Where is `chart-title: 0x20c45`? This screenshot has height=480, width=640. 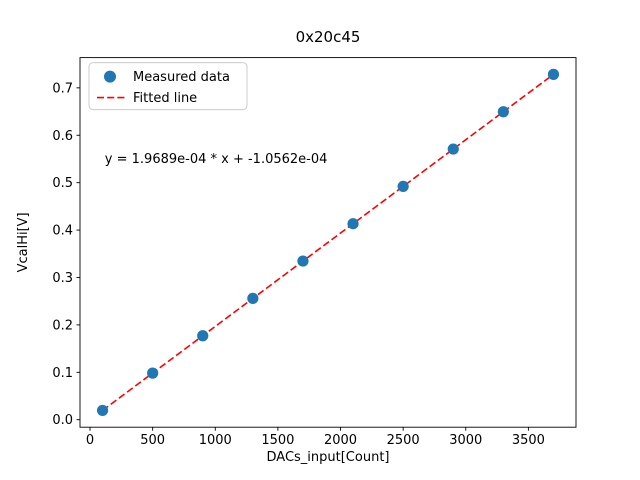
chart-title: 0x20c45 is located at coordinates (328, 37).